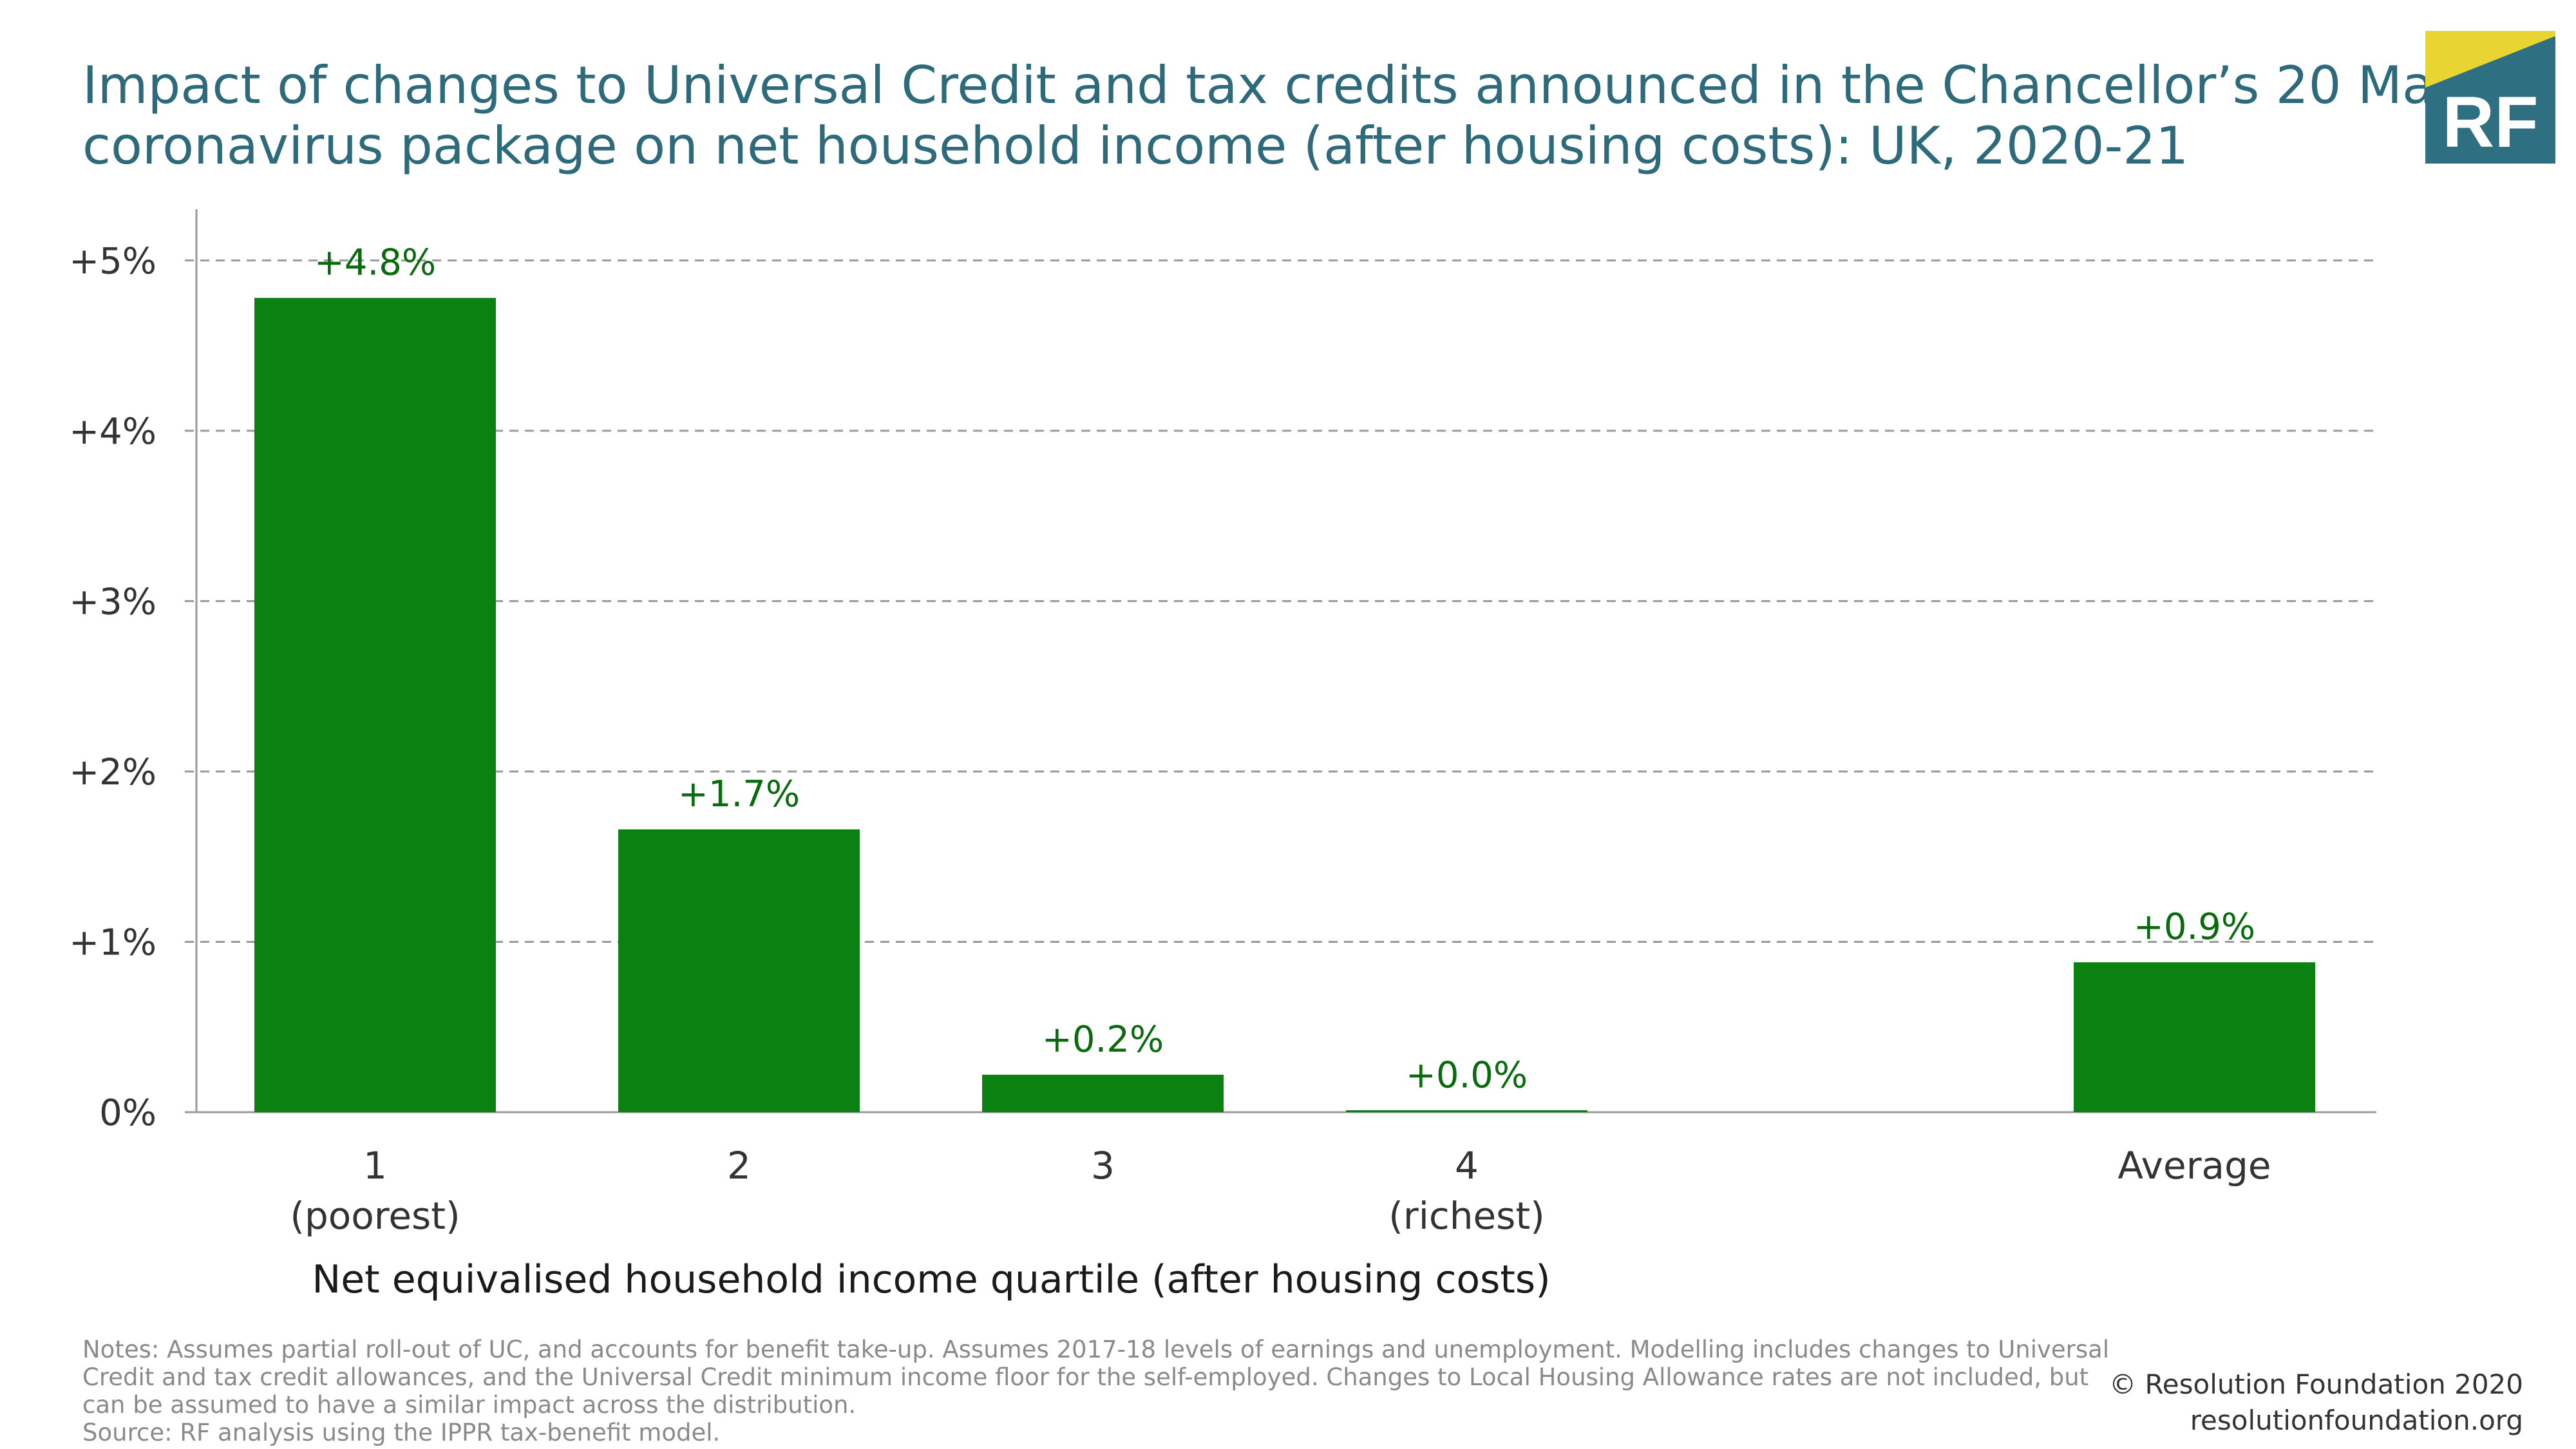 The height and width of the screenshot is (1449, 2576). What do you see at coordinates (112, 773) in the screenshot?
I see `y-tick-label: +2%` at bounding box center [112, 773].